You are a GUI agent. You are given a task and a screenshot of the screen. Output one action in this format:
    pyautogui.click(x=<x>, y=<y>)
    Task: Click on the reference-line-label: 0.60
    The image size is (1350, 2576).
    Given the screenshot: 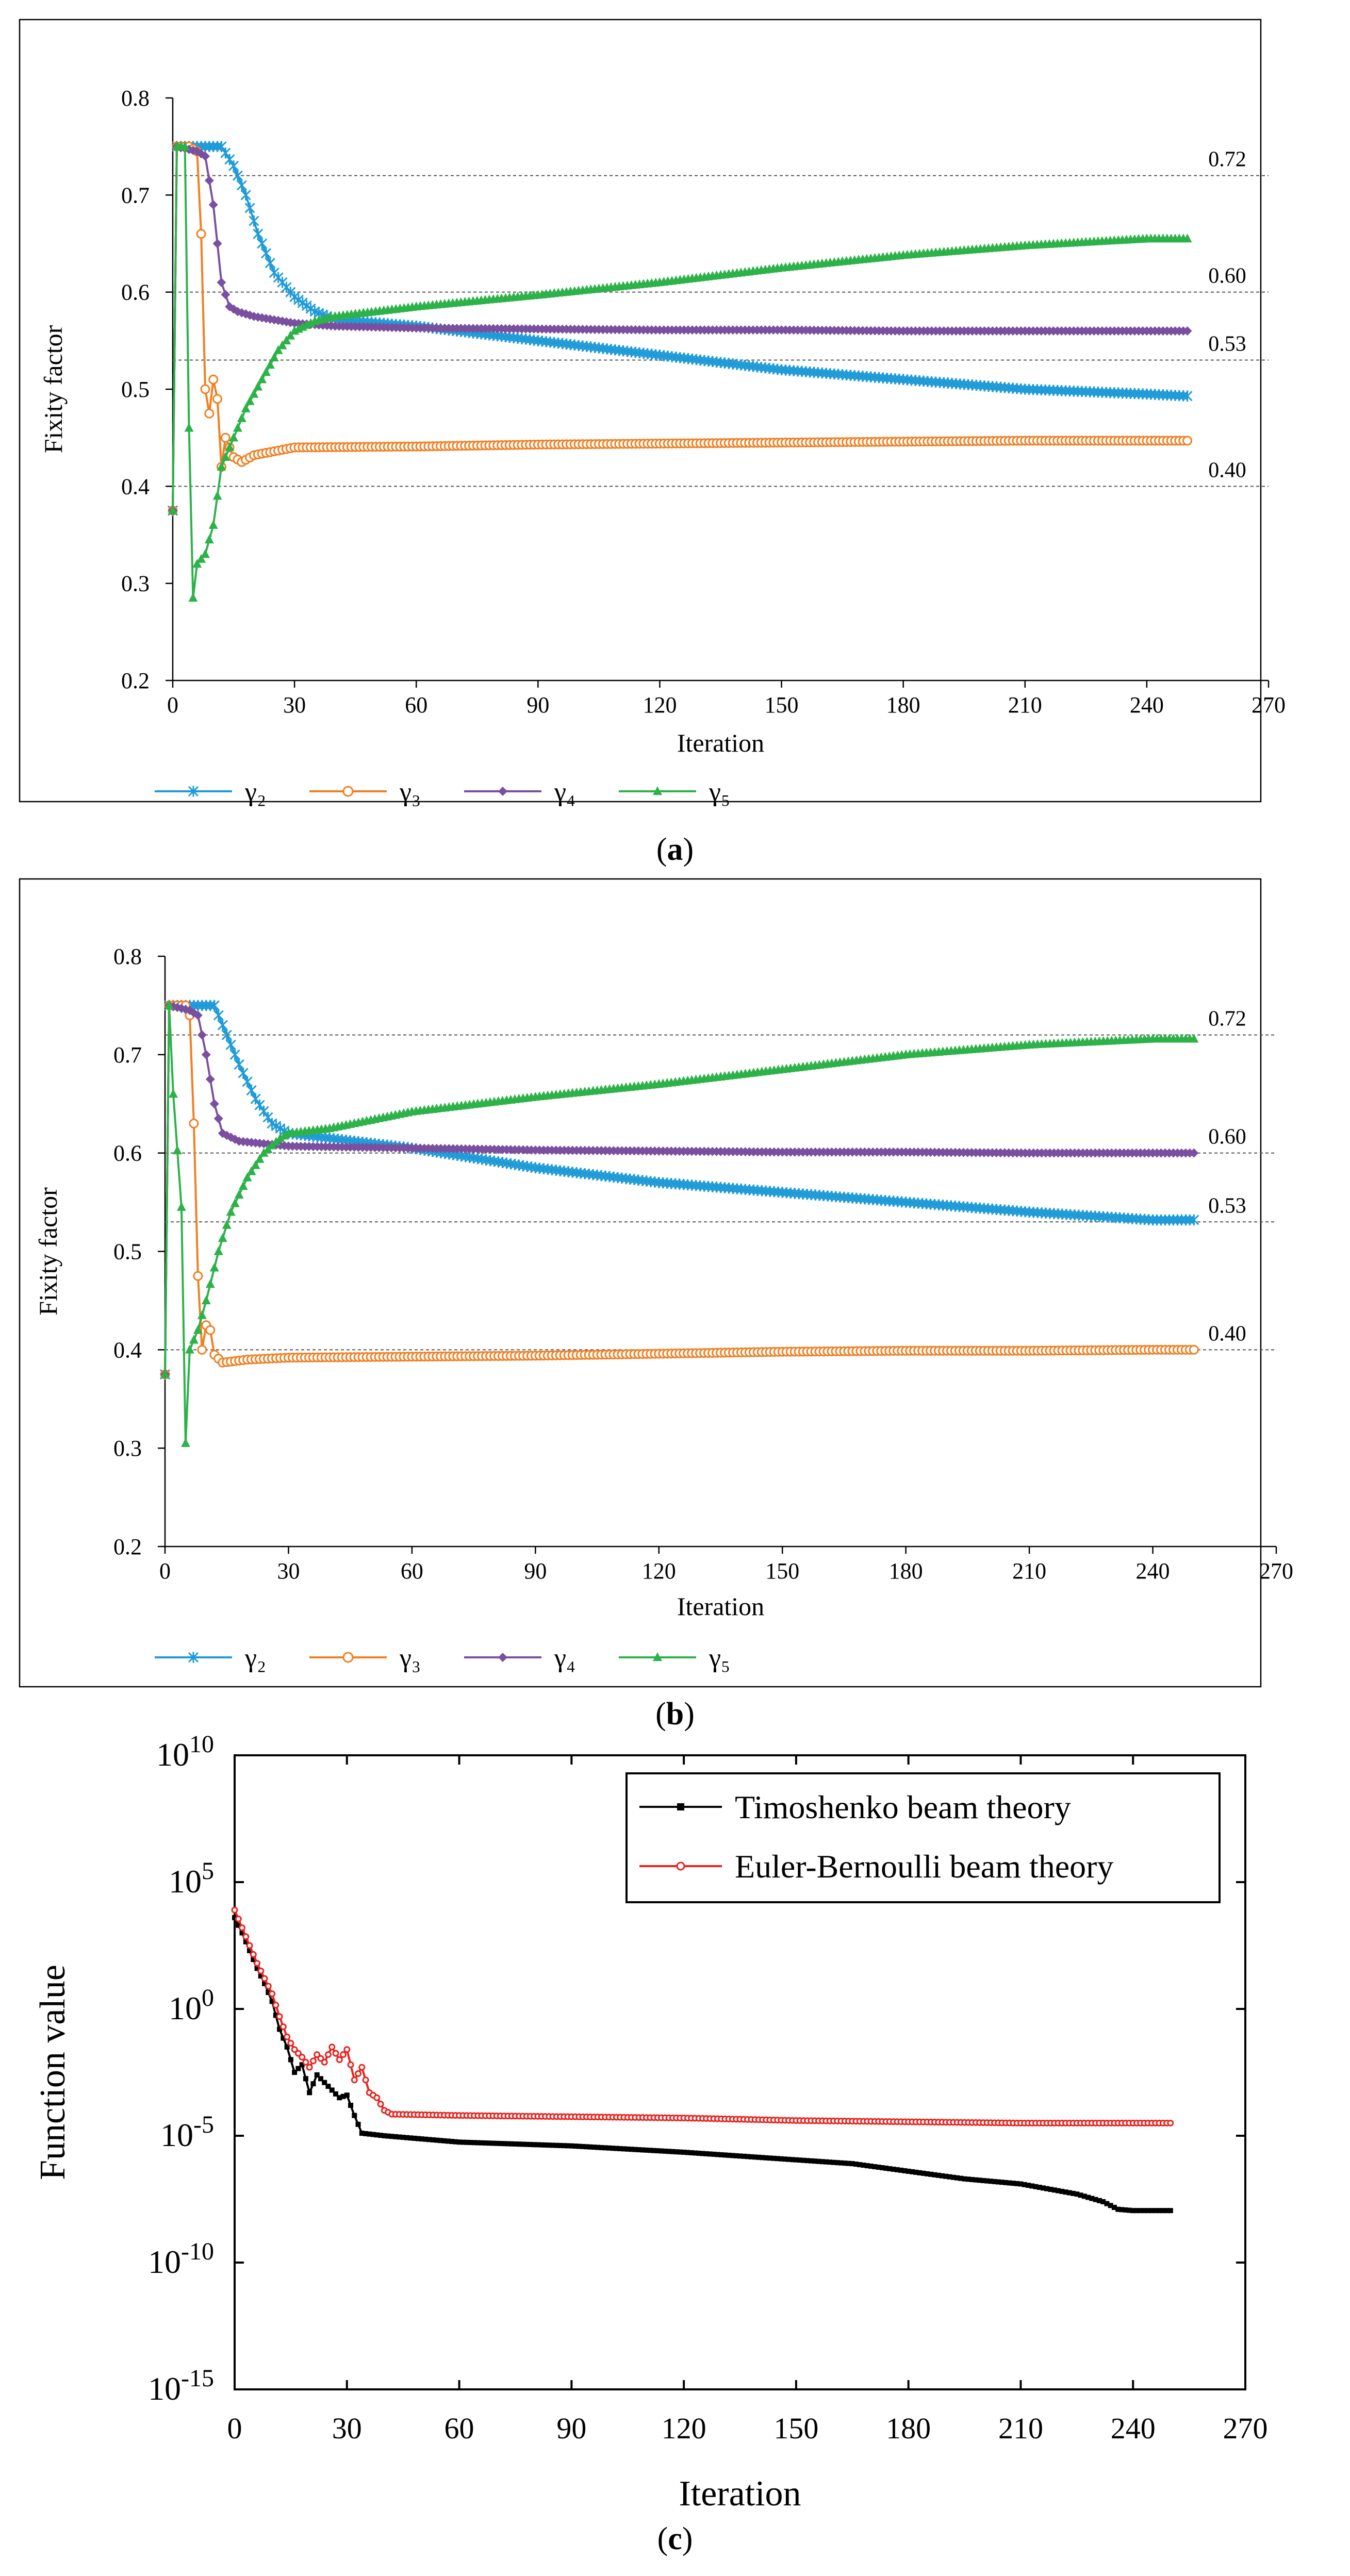 What is the action you would take?
    pyautogui.click(x=1227, y=1137)
    